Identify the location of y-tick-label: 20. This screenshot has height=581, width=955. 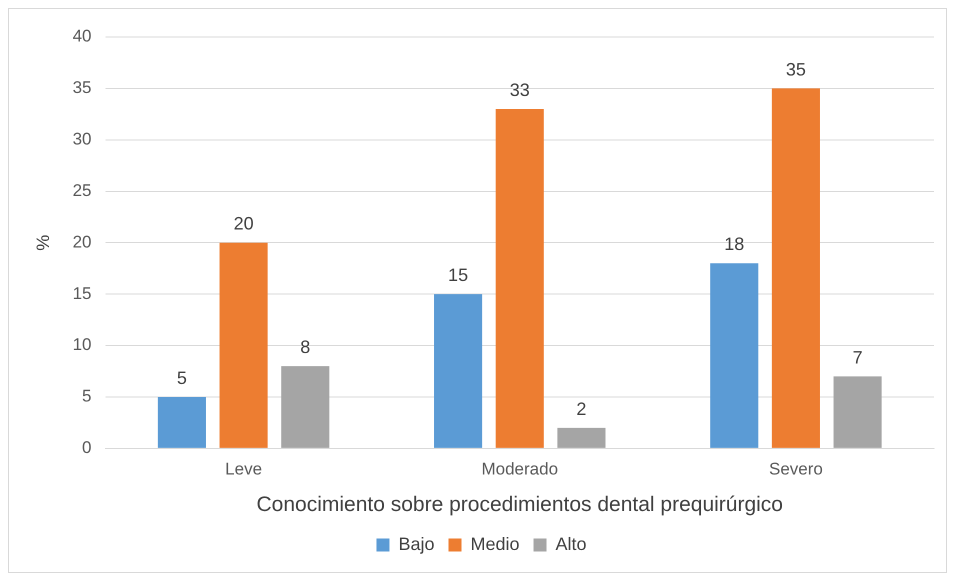
(82, 242).